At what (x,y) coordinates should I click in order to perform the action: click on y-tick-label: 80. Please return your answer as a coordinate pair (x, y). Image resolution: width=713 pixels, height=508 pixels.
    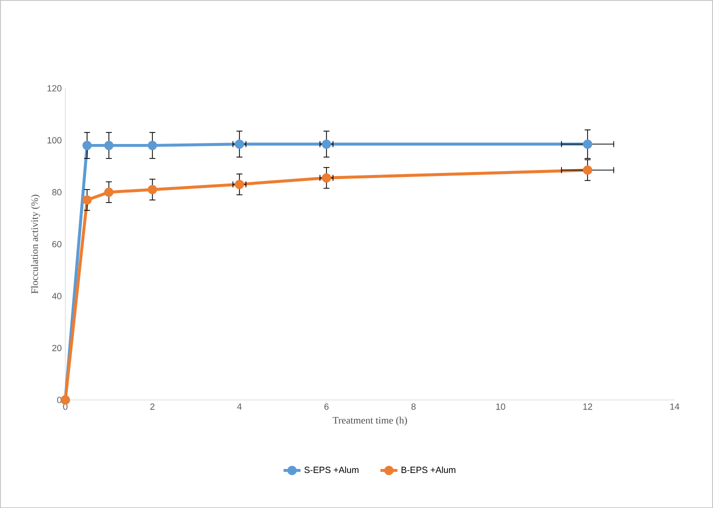
    Looking at the image, I should click on (57, 192).